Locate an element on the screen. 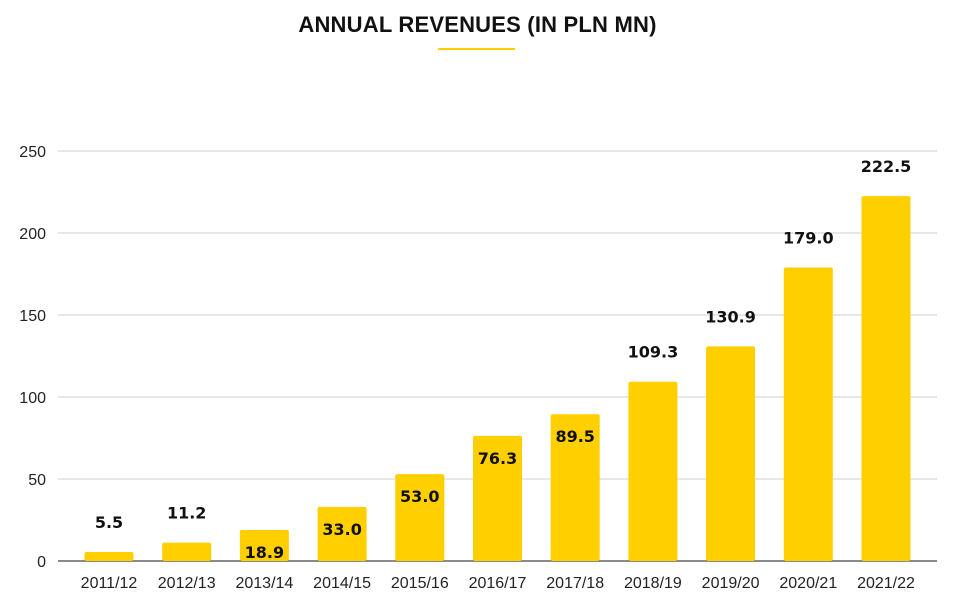  x-tick-label: 2018/19 is located at coordinates (653, 583).